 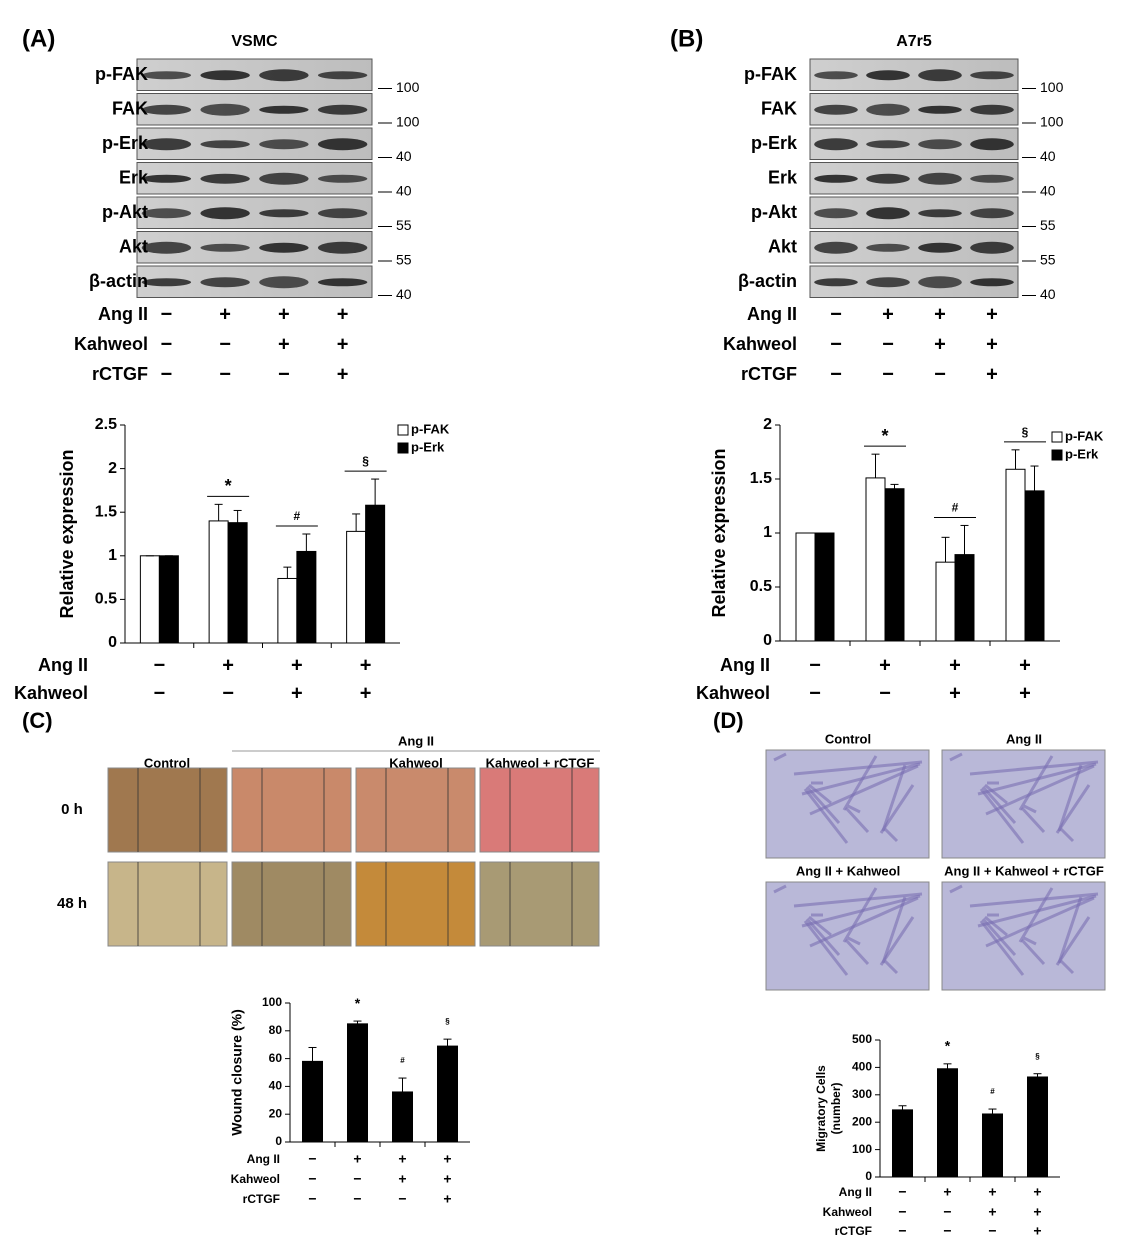 I want to click on row-label: 0 h, so click(x=72, y=809).